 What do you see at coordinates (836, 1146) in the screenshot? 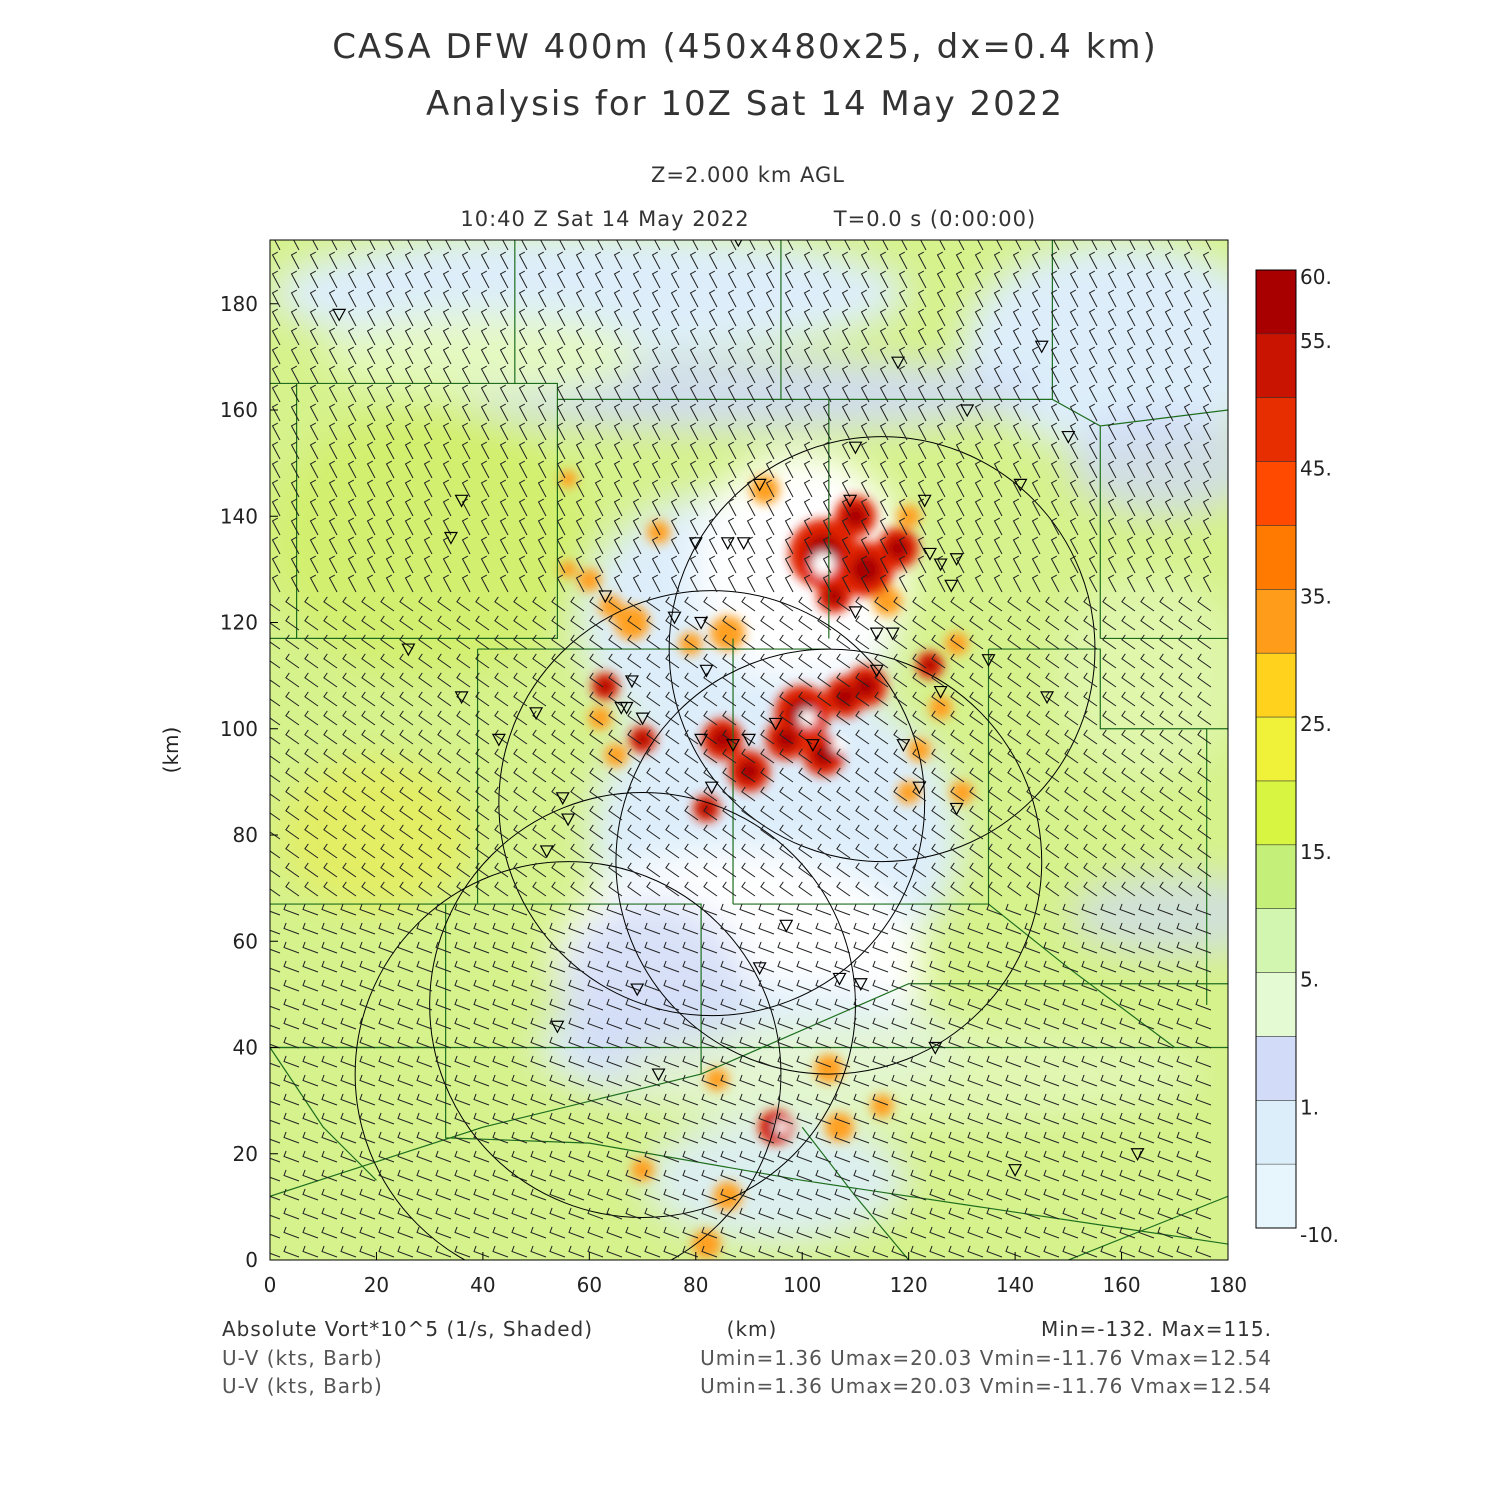
I see `county-line` at bounding box center [836, 1146].